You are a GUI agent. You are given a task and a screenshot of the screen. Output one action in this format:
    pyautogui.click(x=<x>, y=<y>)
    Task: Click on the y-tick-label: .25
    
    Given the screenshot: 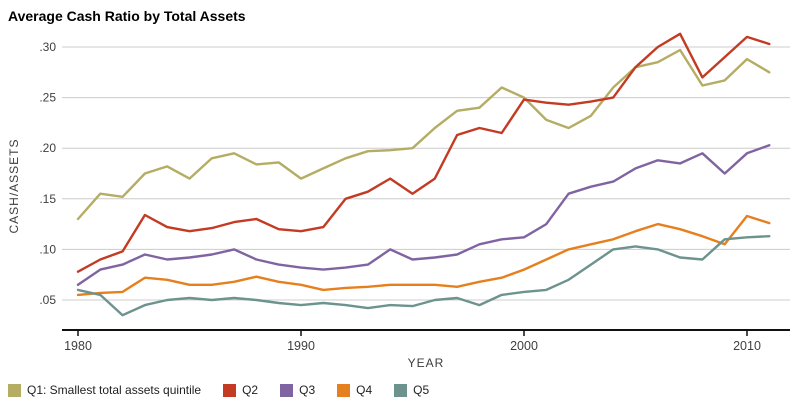 What is the action you would take?
    pyautogui.click(x=47, y=98)
    